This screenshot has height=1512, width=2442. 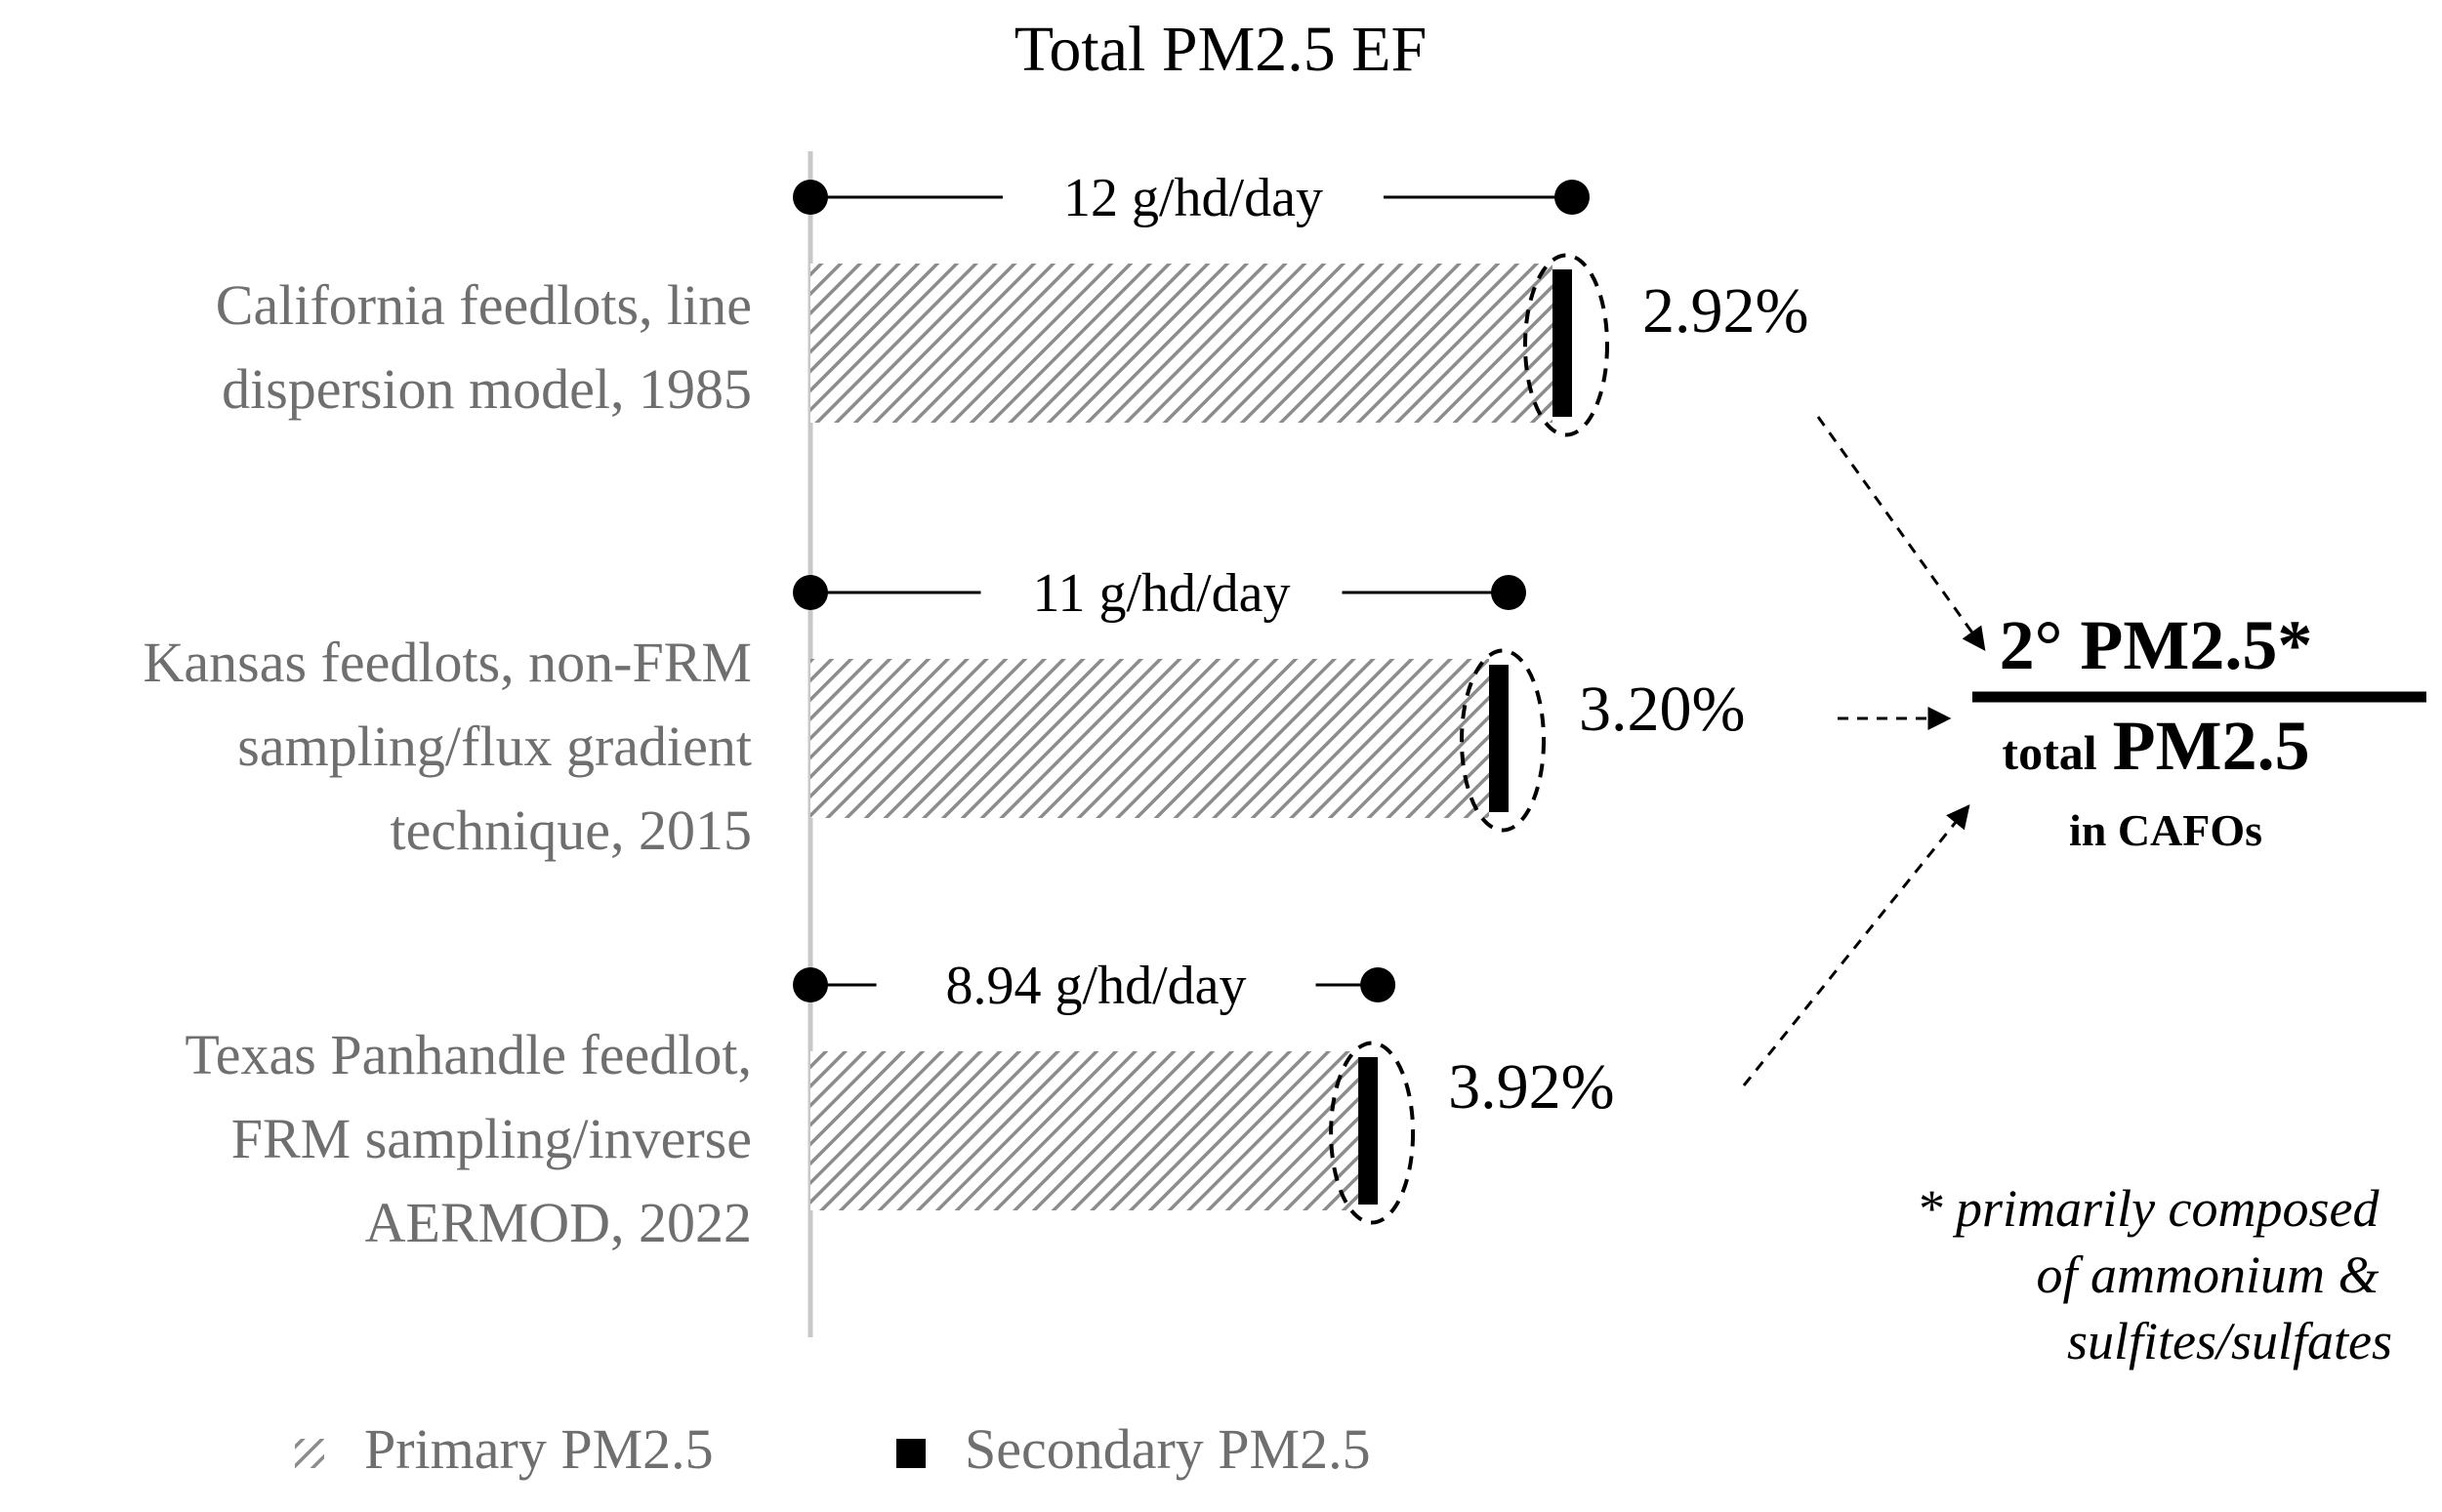 I want to click on category-label-2-line-2: AERMOD, 2022, so click(x=558, y=1222).